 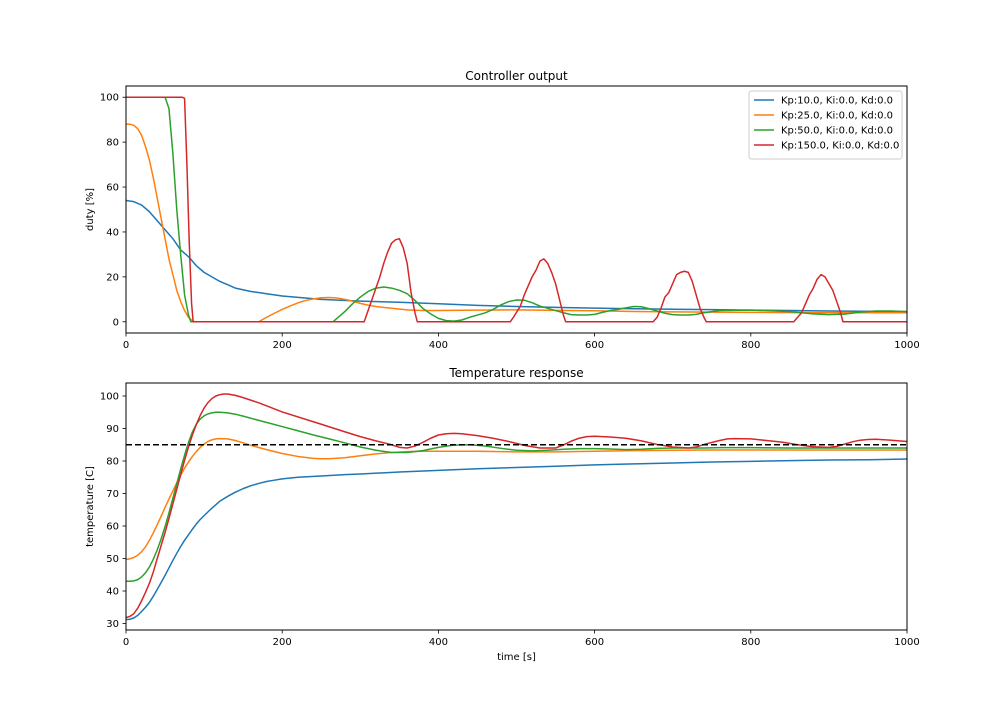 I want to click on legend-frame, so click(x=825, y=125).